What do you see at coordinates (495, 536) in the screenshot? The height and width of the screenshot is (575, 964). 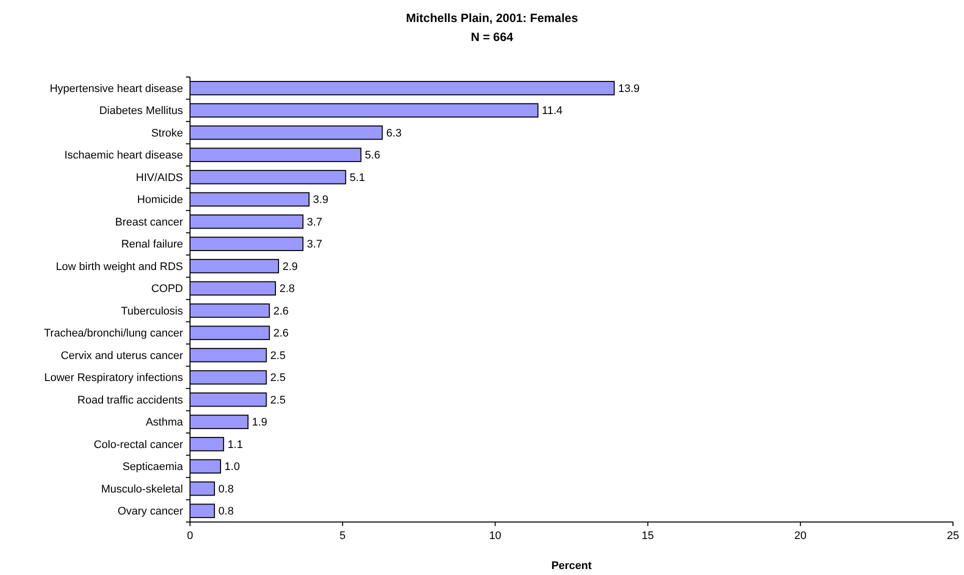 I see `x-tick-label: 10` at bounding box center [495, 536].